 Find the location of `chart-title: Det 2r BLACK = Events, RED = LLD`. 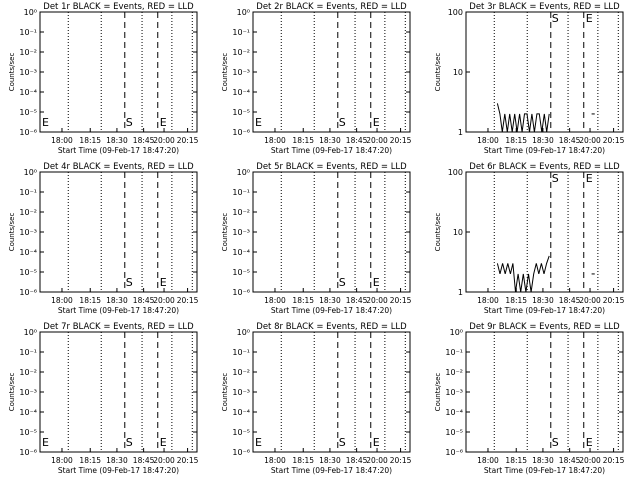

chart-title: Det 2r BLACK = Events, RED = LLD is located at coordinates (331, 7).